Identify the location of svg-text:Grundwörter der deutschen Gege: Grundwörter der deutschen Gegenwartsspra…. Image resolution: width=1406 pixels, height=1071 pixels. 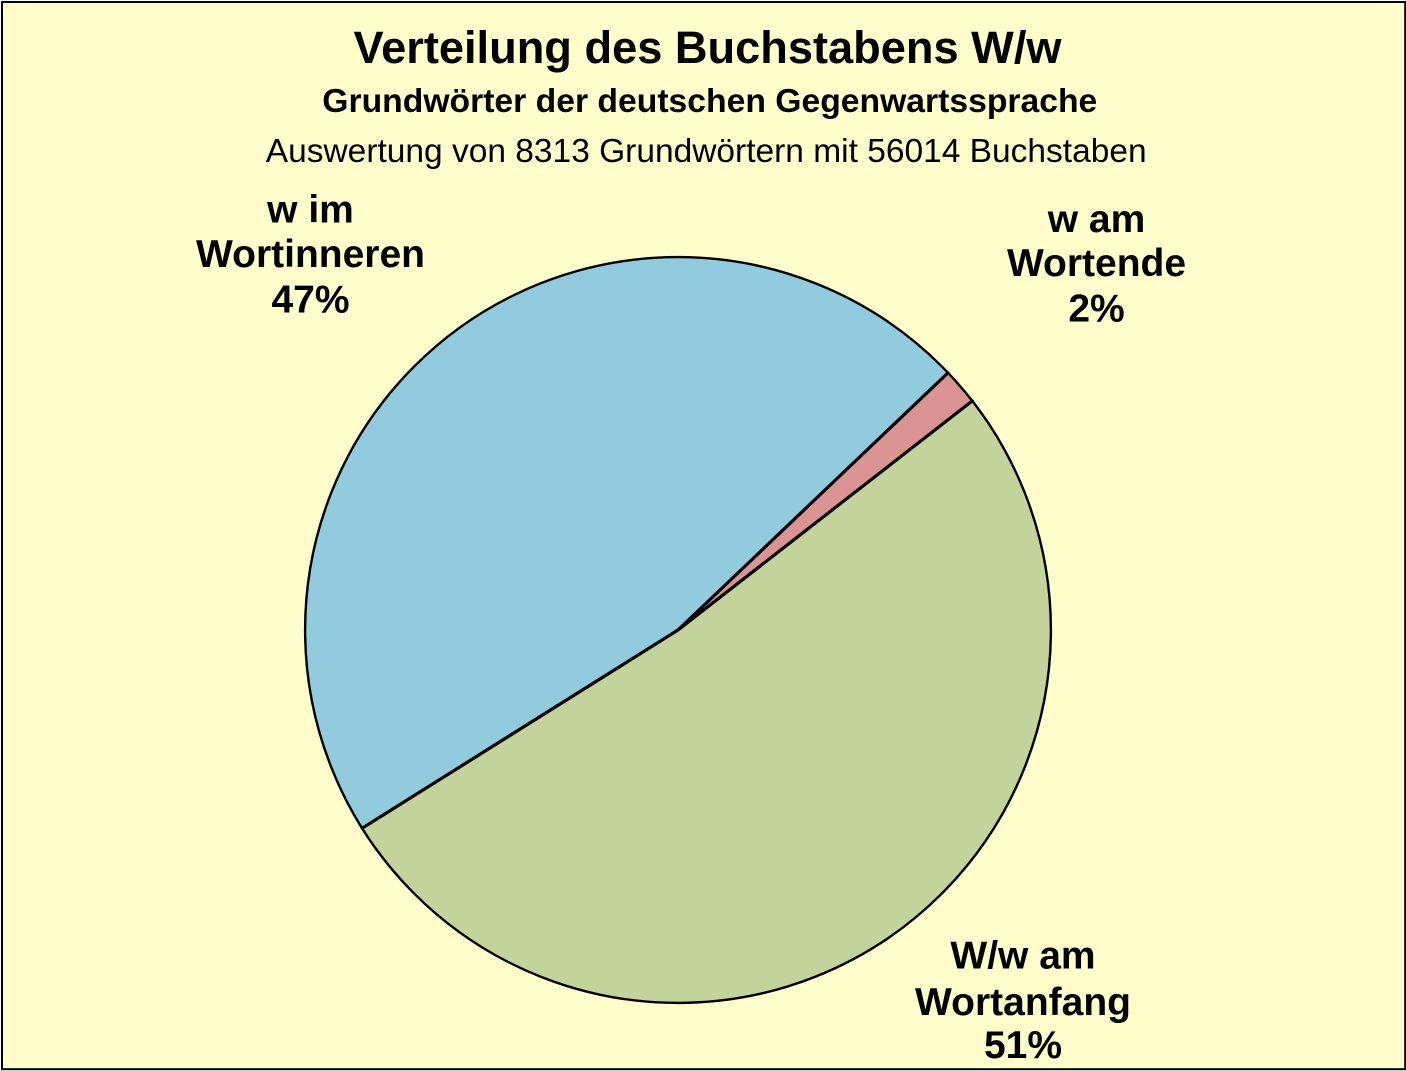
(709, 101).